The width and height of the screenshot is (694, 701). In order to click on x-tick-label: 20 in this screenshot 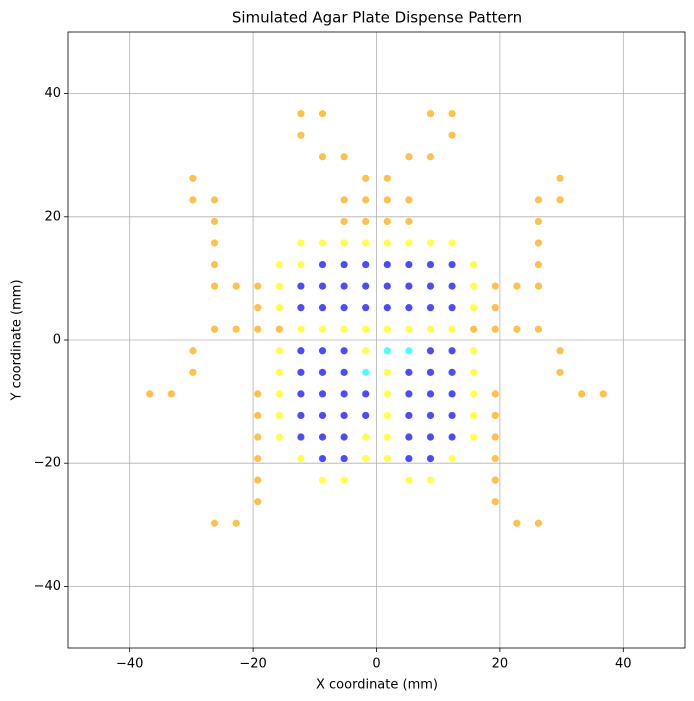, I will do `click(500, 664)`.